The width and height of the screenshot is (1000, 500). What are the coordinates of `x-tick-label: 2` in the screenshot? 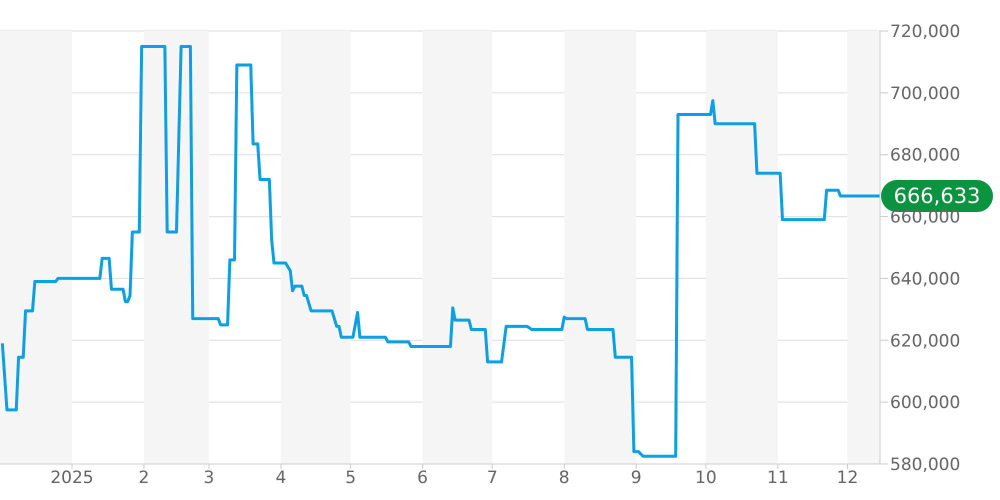 It's located at (144, 478).